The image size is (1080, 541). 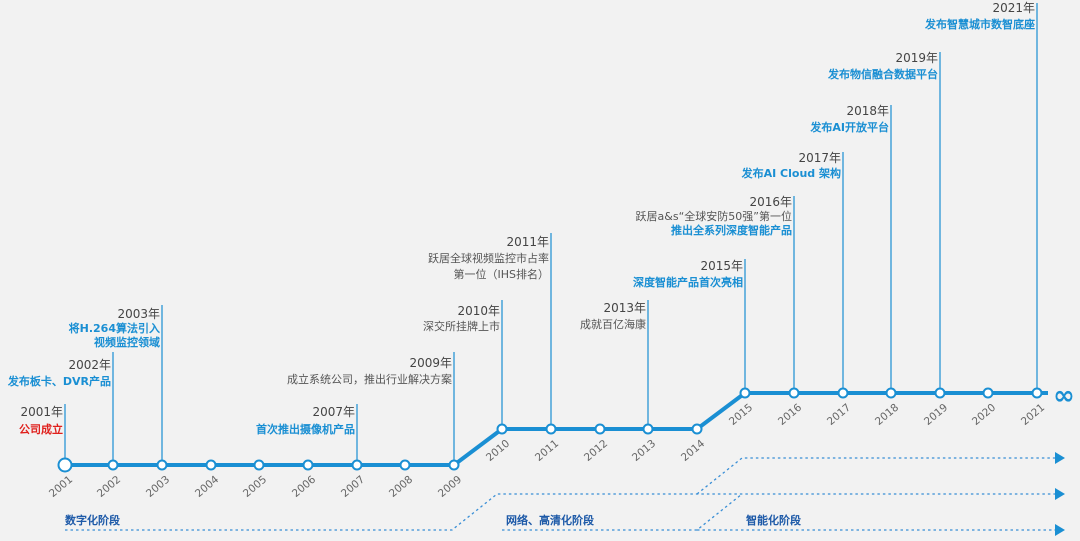 What do you see at coordinates (819, 158) in the screenshot?
I see `event-year: 2017年` at bounding box center [819, 158].